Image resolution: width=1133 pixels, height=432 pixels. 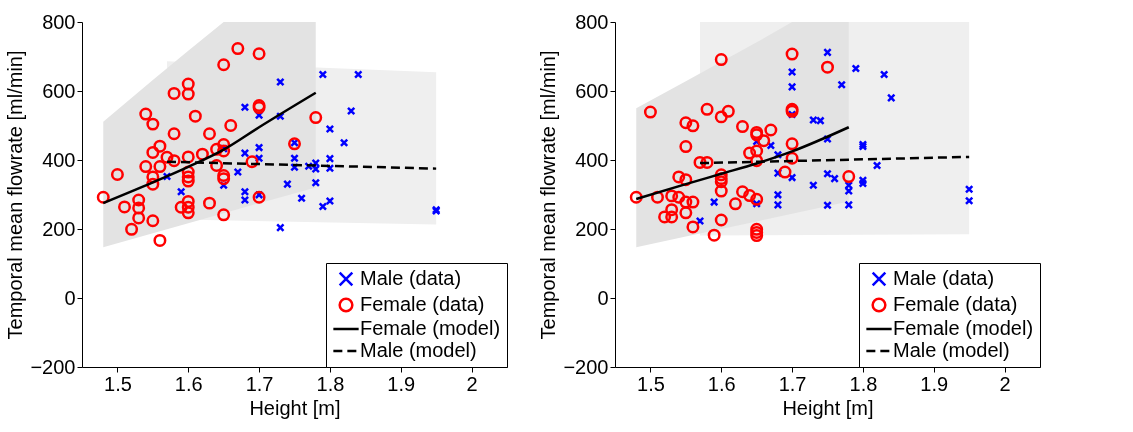 I want to click on x-tick-label: 1.5, so click(x=118, y=383).